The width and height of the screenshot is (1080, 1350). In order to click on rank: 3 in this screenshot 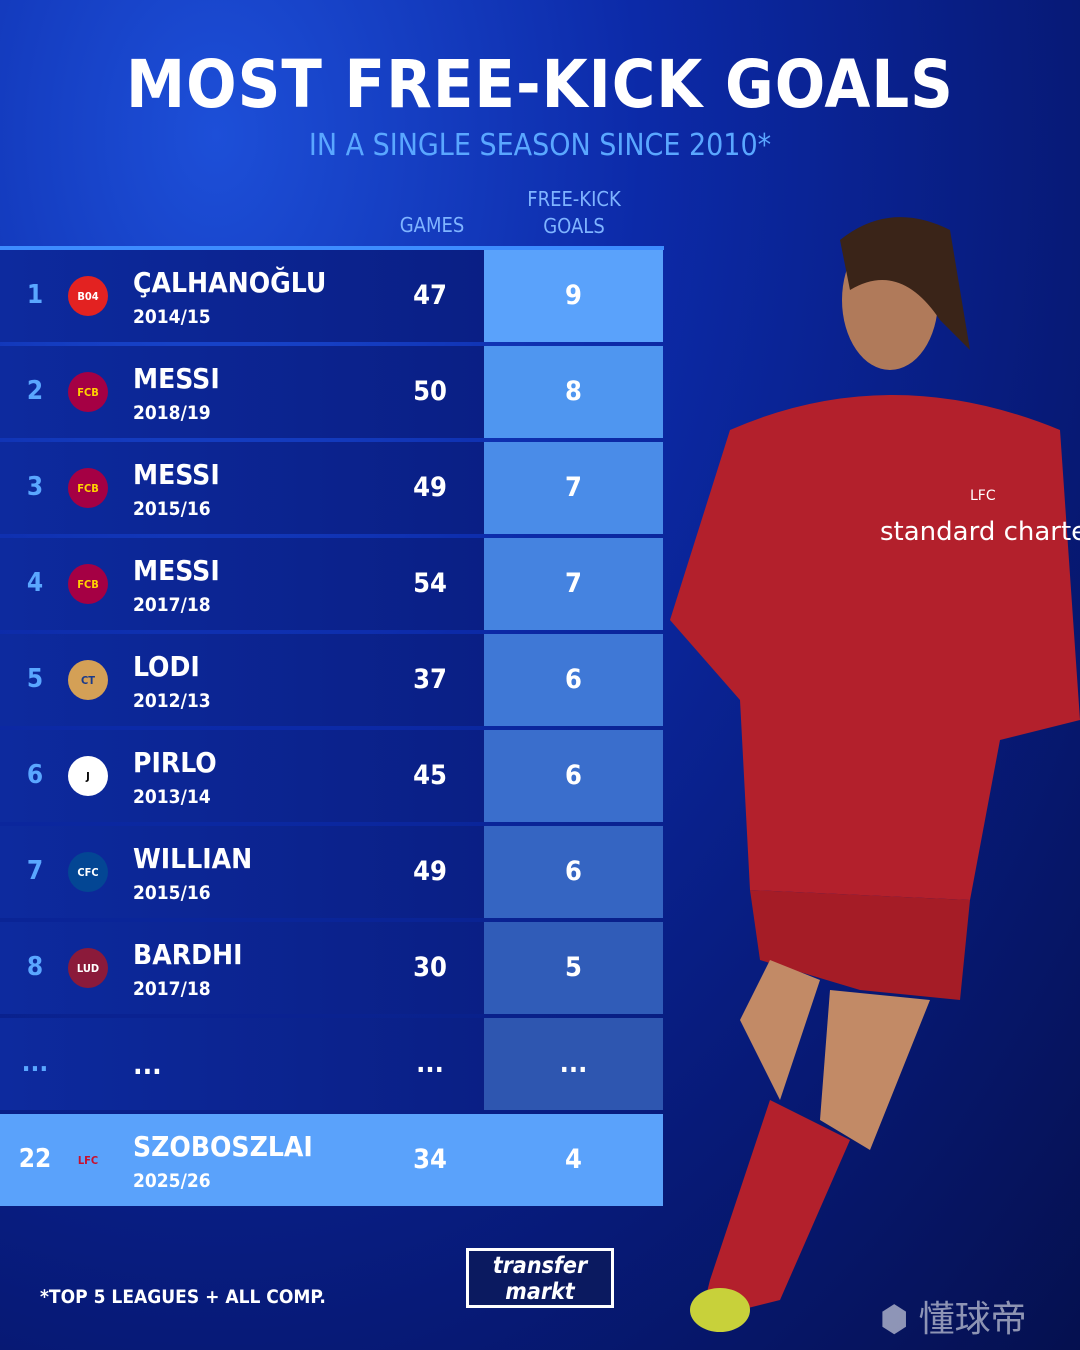, I will do `click(35, 487)`.